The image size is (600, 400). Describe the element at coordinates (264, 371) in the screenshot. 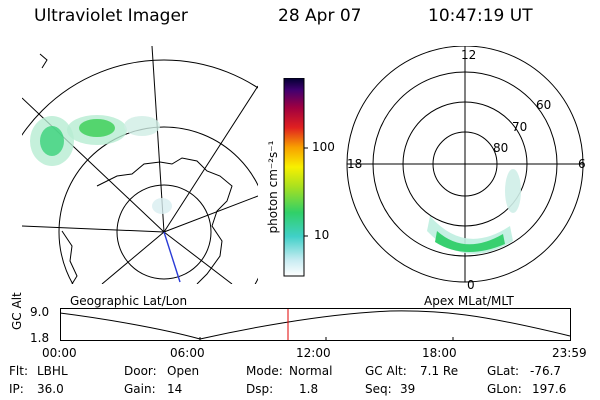

I see `footer-mode-key: Mode:` at that location.